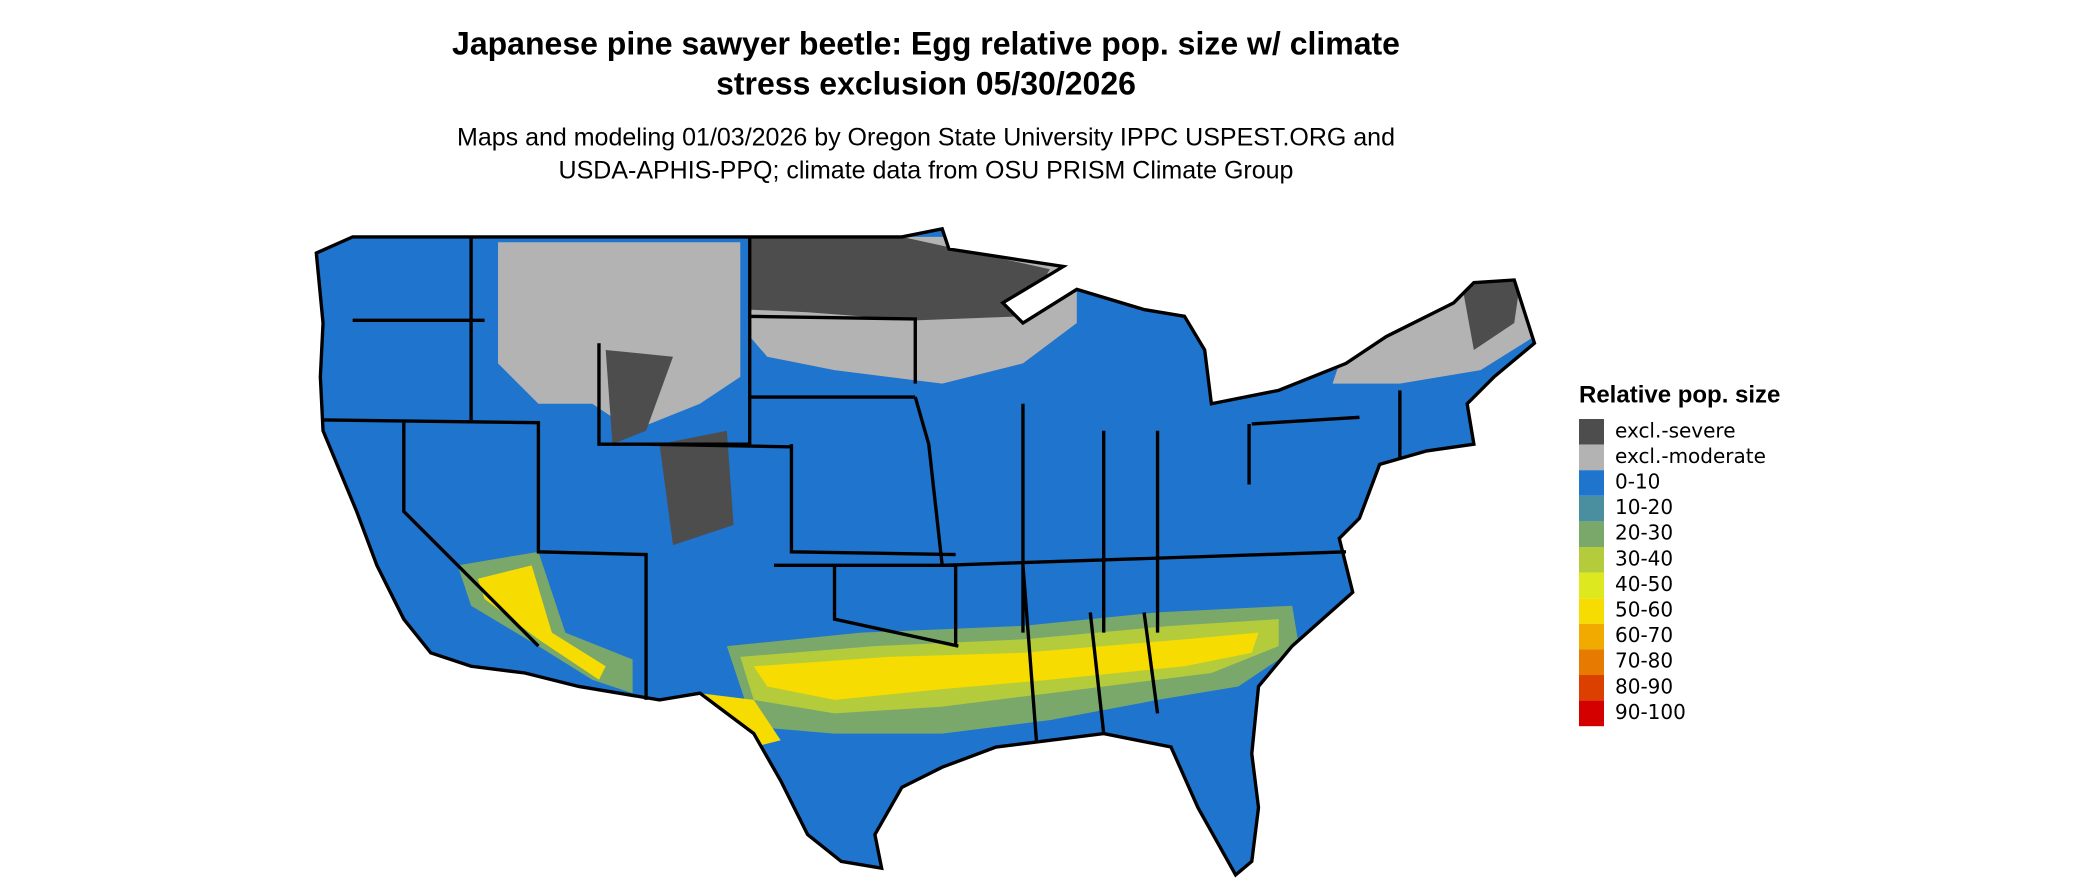 The image size is (2100, 892). Describe the element at coordinates (1644, 635) in the screenshot. I see `legend-label: 60-70` at that location.